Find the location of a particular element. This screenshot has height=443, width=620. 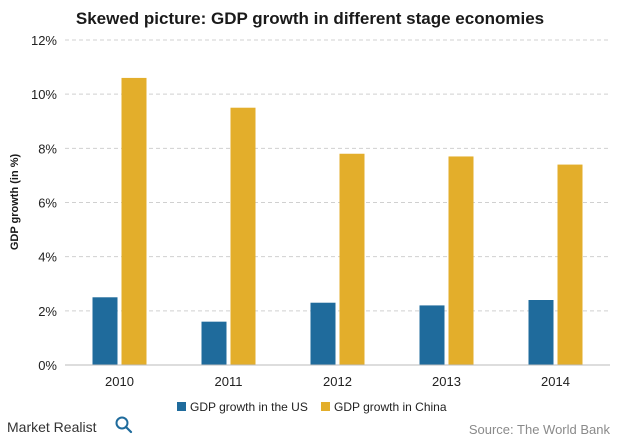

x-axis-ticks: 2010 2011 2012 2013 2014 is located at coordinates (337, 381).